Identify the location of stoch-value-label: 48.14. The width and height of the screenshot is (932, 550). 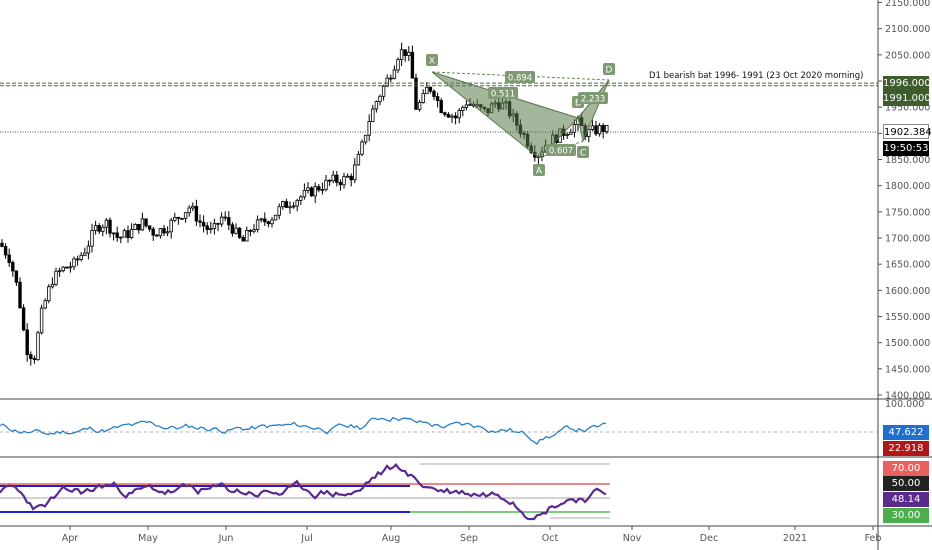
(906, 499).